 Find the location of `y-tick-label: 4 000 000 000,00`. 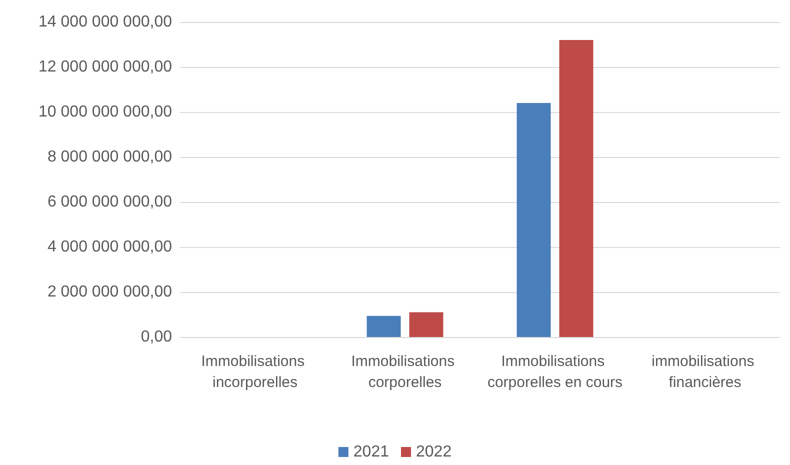

y-tick-label: 4 000 000 000,00 is located at coordinates (109, 247).